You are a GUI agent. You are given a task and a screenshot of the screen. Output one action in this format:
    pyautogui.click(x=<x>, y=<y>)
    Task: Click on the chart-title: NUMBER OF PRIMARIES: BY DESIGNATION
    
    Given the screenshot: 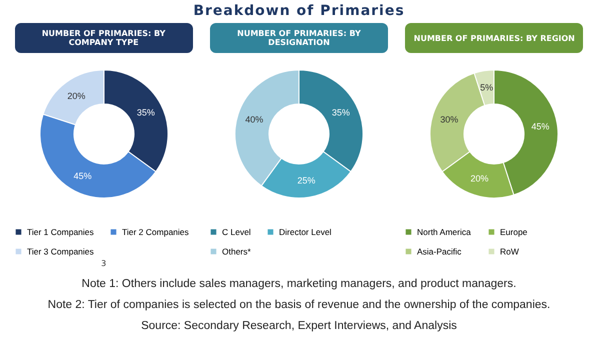 What is the action you would take?
    pyautogui.click(x=299, y=38)
    